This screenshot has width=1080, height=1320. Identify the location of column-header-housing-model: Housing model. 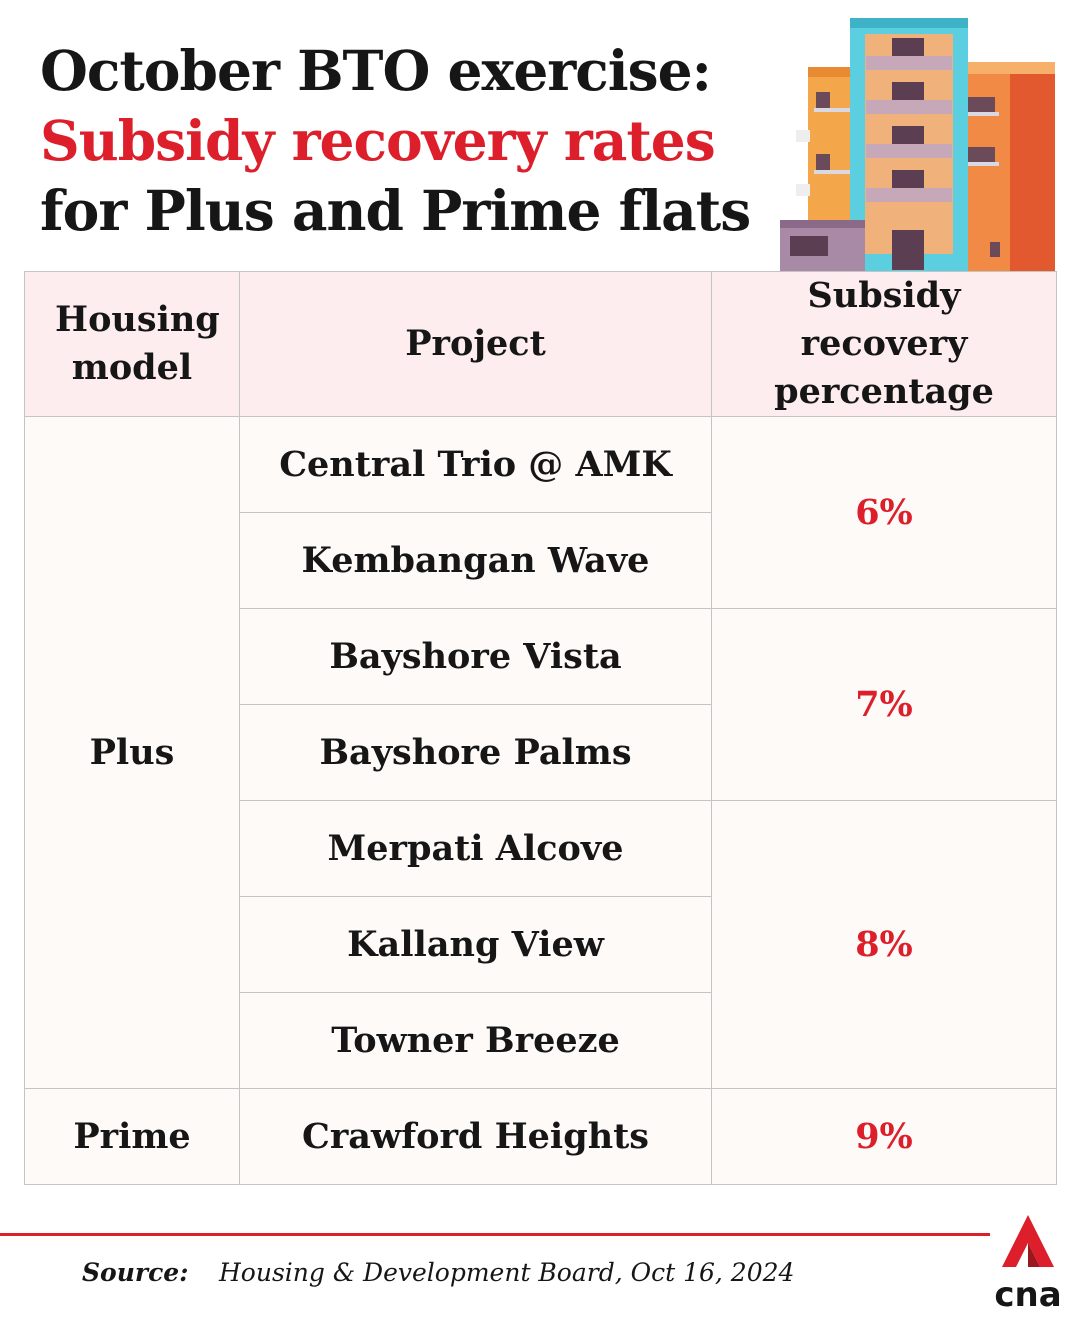
(132, 344).